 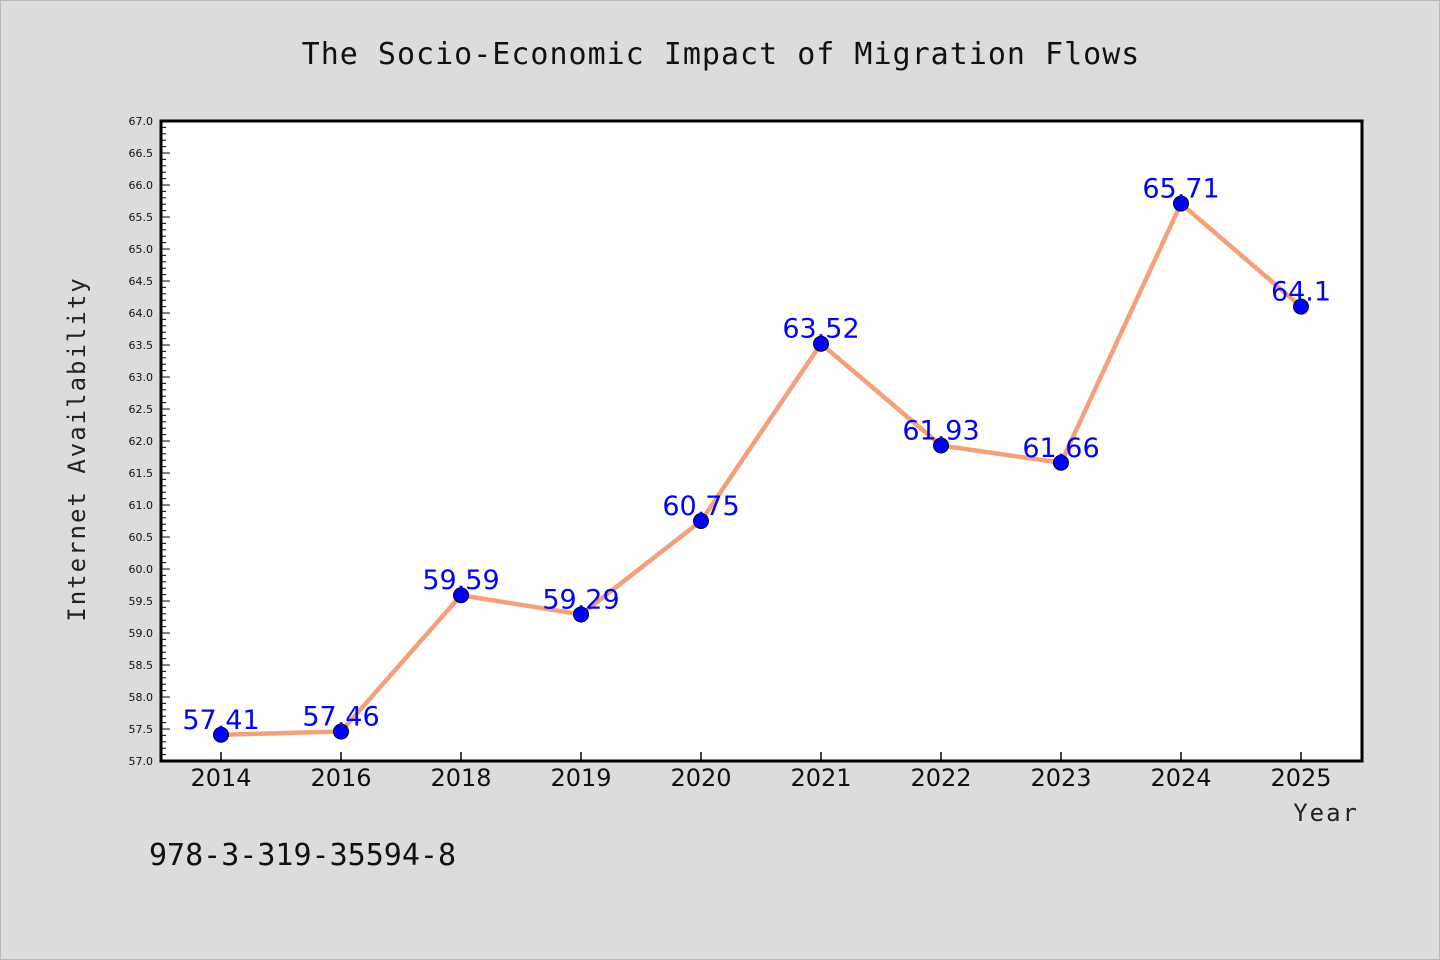 I want to click on x-axis-label: Year, so click(x=1326, y=813).